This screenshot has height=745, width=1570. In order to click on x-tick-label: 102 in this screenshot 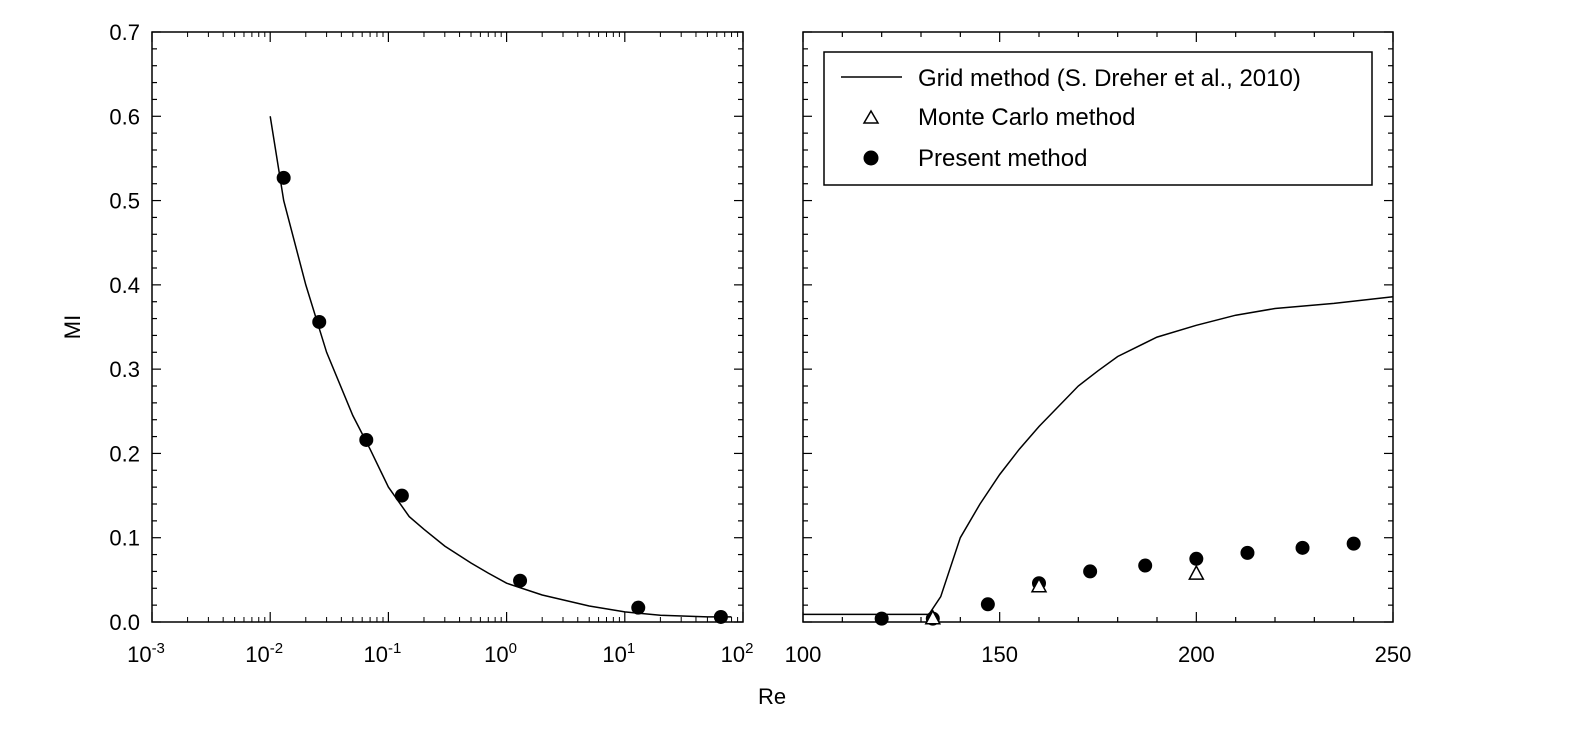, I will do `click(737, 653)`.